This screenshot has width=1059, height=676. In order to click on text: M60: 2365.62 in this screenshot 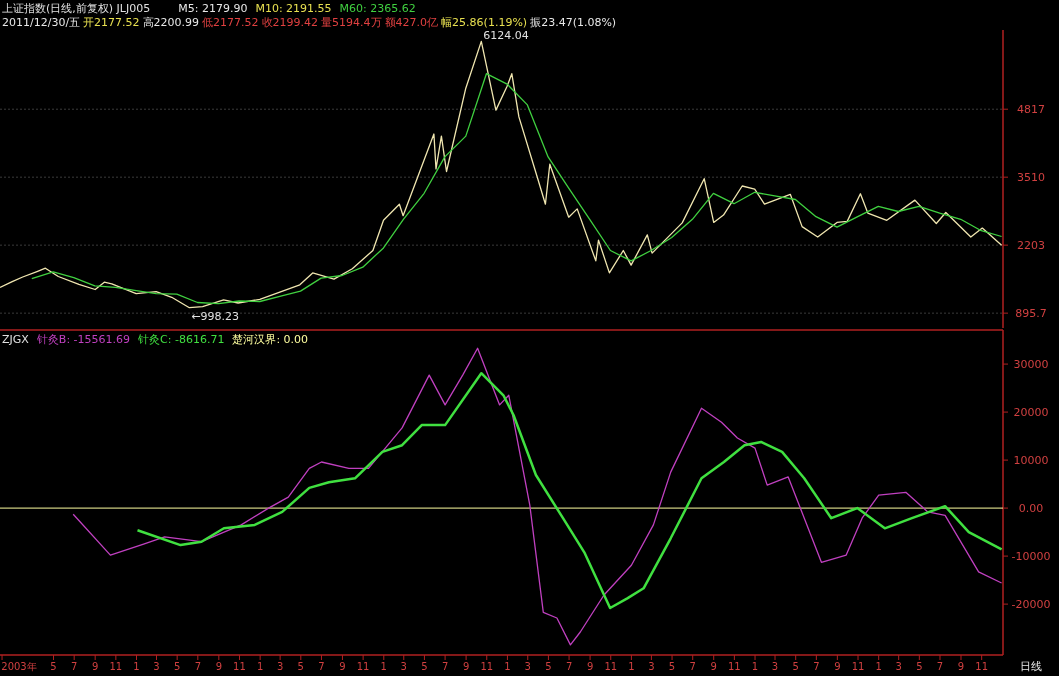, I will do `click(377, 8)`.